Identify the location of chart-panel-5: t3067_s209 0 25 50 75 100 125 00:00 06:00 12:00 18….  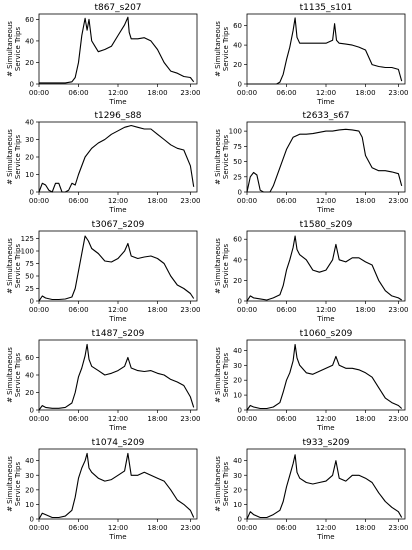
(103, 271).